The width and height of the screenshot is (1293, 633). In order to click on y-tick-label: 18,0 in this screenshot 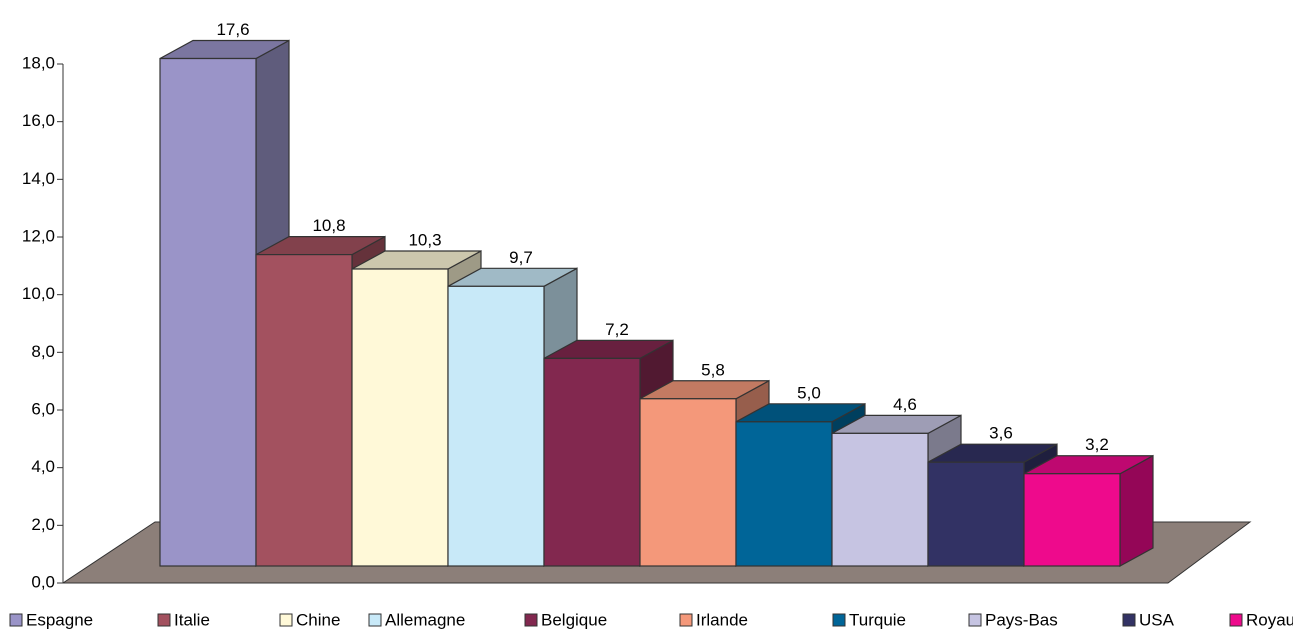, I will do `click(38, 62)`.